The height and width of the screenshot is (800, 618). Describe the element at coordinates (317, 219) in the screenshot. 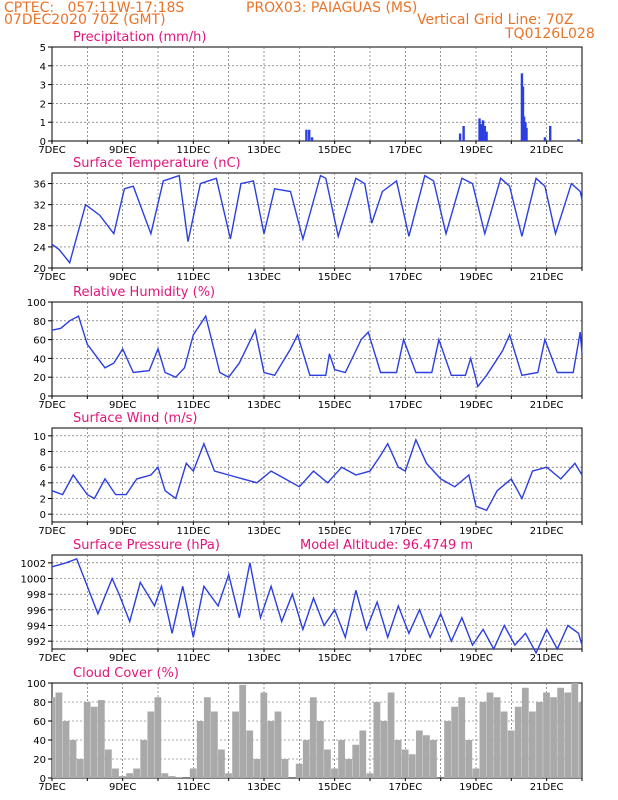

I see `panel2-series-line` at that location.